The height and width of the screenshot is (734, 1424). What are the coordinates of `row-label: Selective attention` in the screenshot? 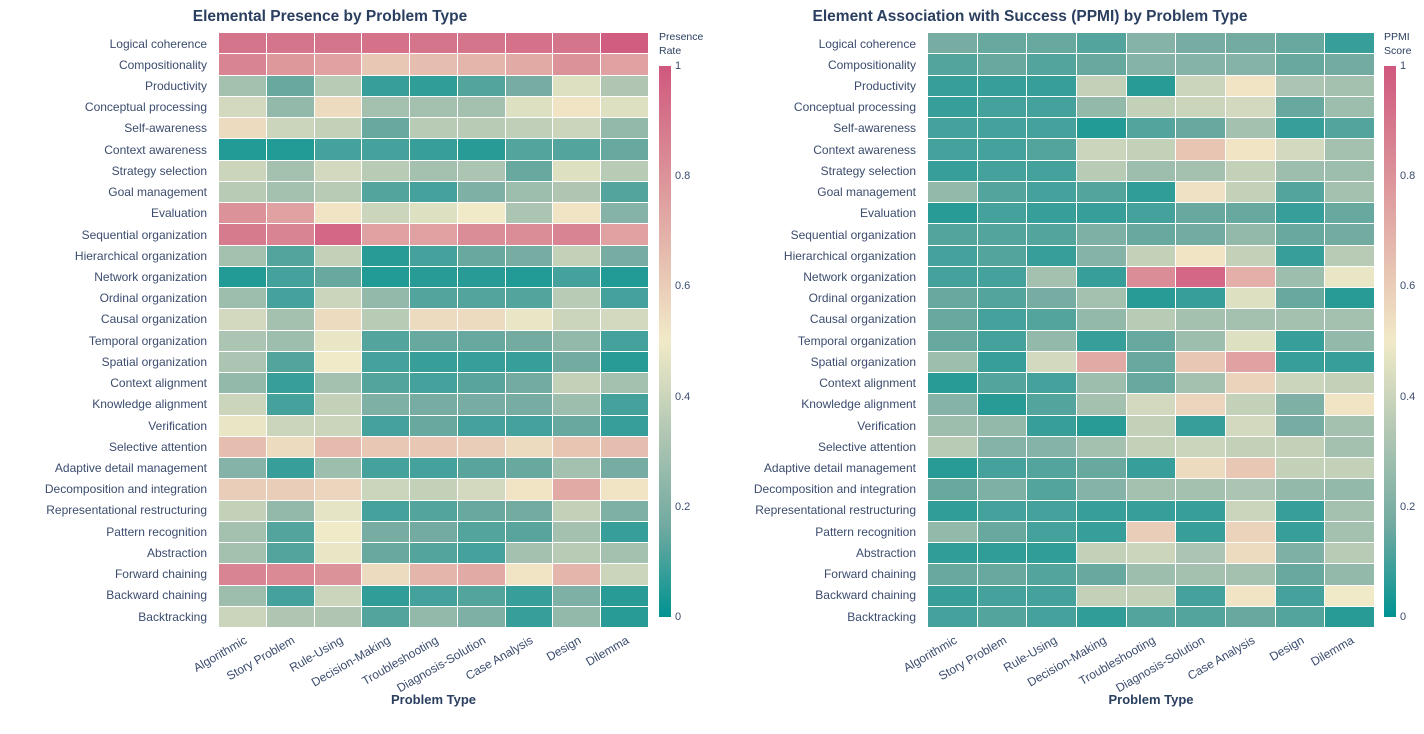 It's located at (866, 446).